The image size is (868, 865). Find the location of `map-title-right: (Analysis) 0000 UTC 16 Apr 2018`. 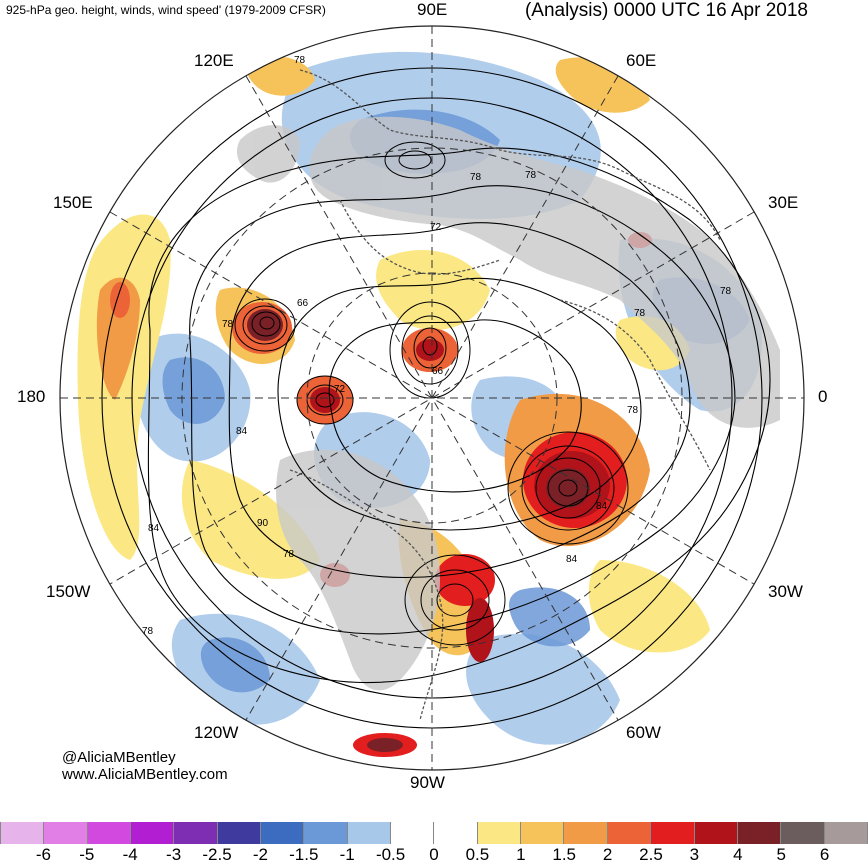

map-title-right: (Analysis) 0000 UTC 16 Apr 2018 is located at coordinates (666, 10).